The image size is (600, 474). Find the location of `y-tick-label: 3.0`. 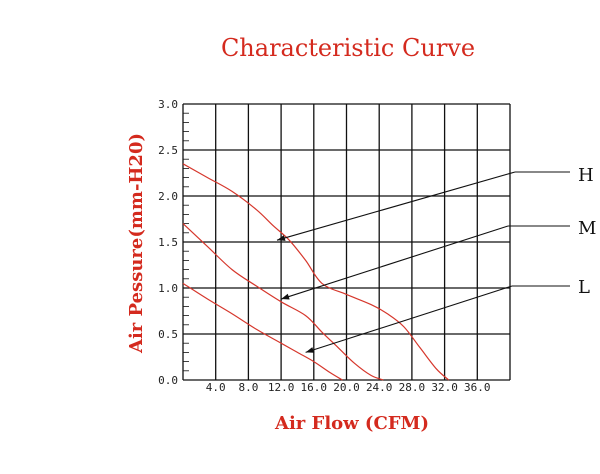

y-tick-label: 3.0 is located at coordinates (168, 104).